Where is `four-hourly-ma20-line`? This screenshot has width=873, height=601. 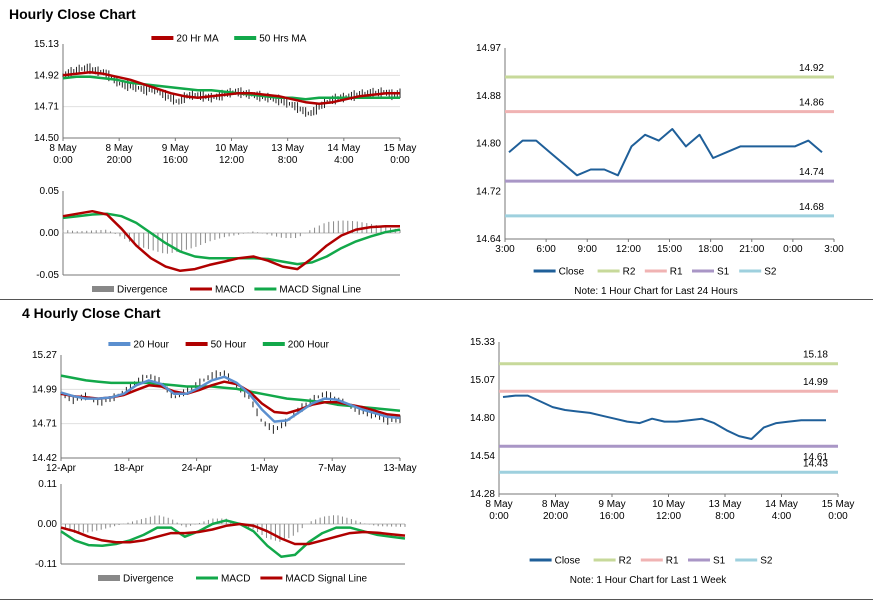 four-hourly-ma20-line is located at coordinates (230, 399).